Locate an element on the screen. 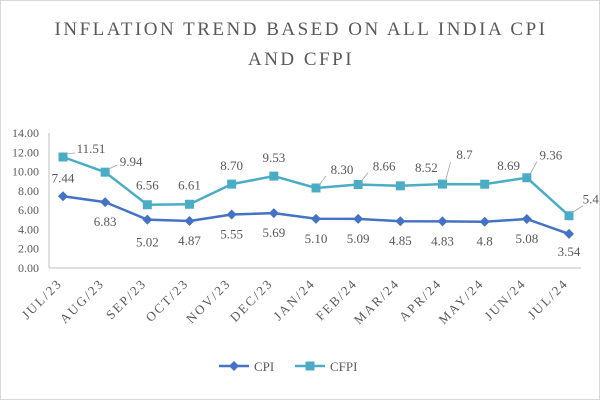 Image resolution: width=600 pixels, height=400 pixels. cfpi-data-label: 8.30 is located at coordinates (342, 169).